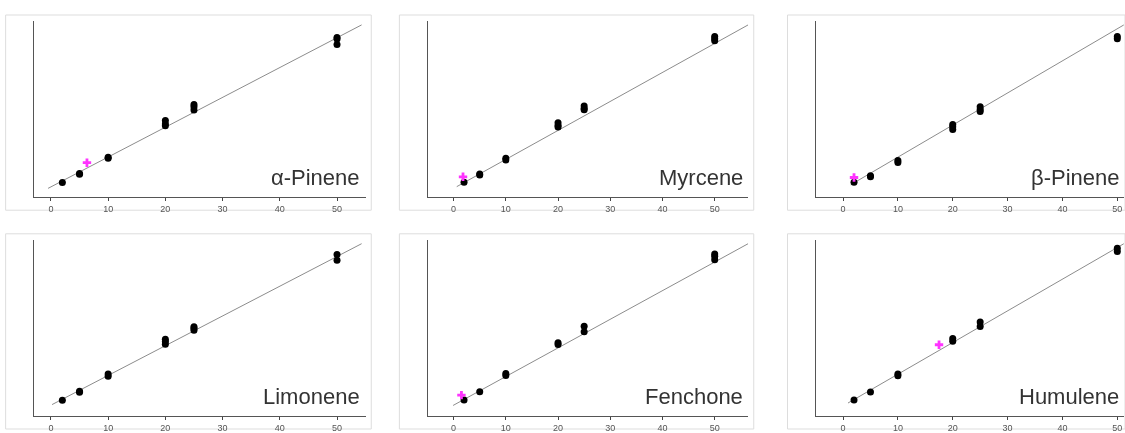 The width and height of the screenshot is (1125, 433). What do you see at coordinates (701, 177) in the screenshot?
I see `text: Myrcene` at bounding box center [701, 177].